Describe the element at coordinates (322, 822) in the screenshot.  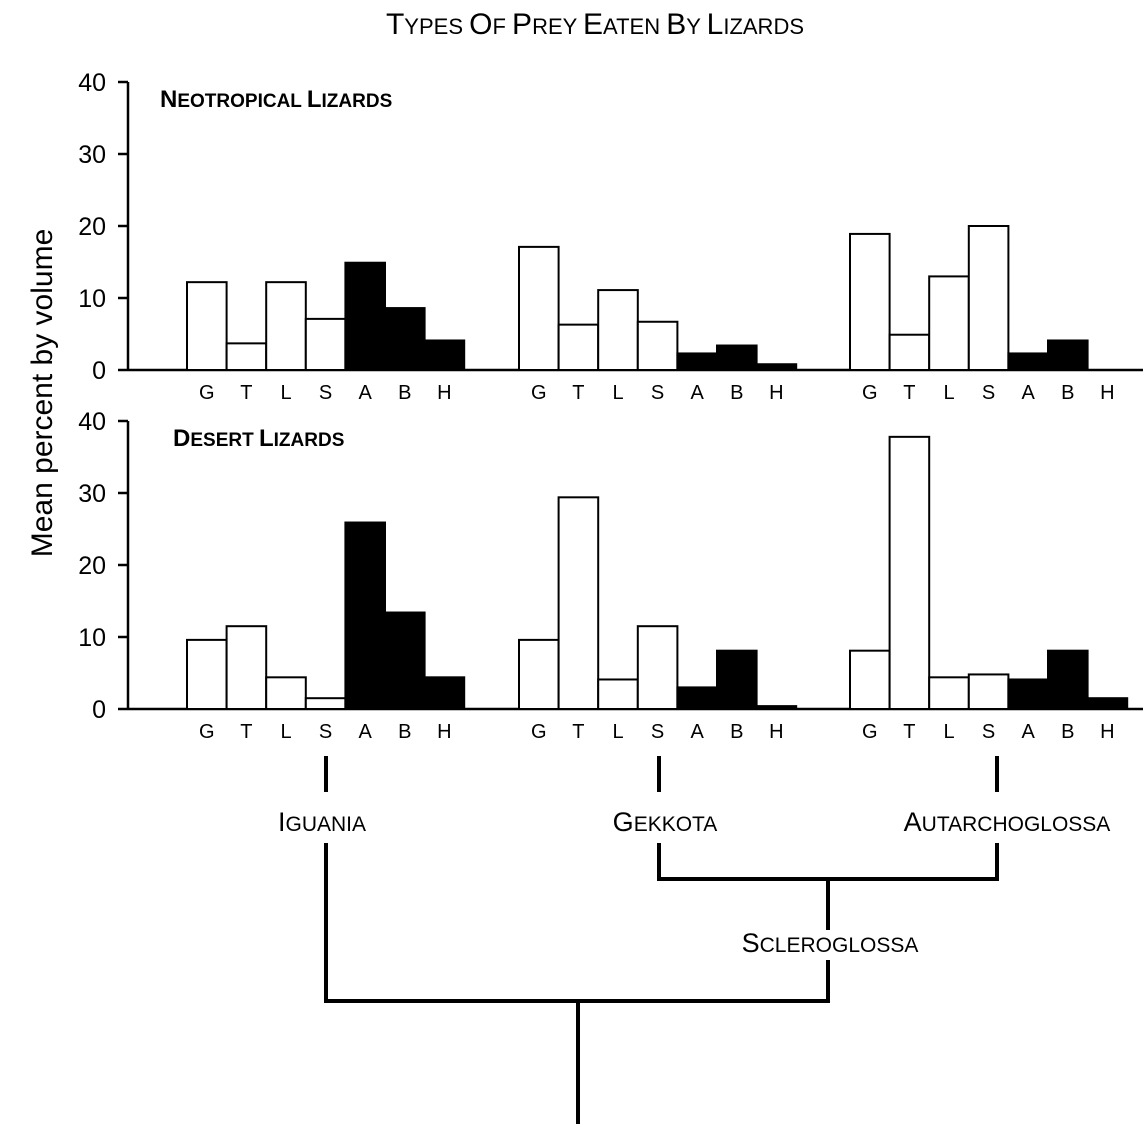
I see `clade-label-iguania: IGUANIA` at that location.